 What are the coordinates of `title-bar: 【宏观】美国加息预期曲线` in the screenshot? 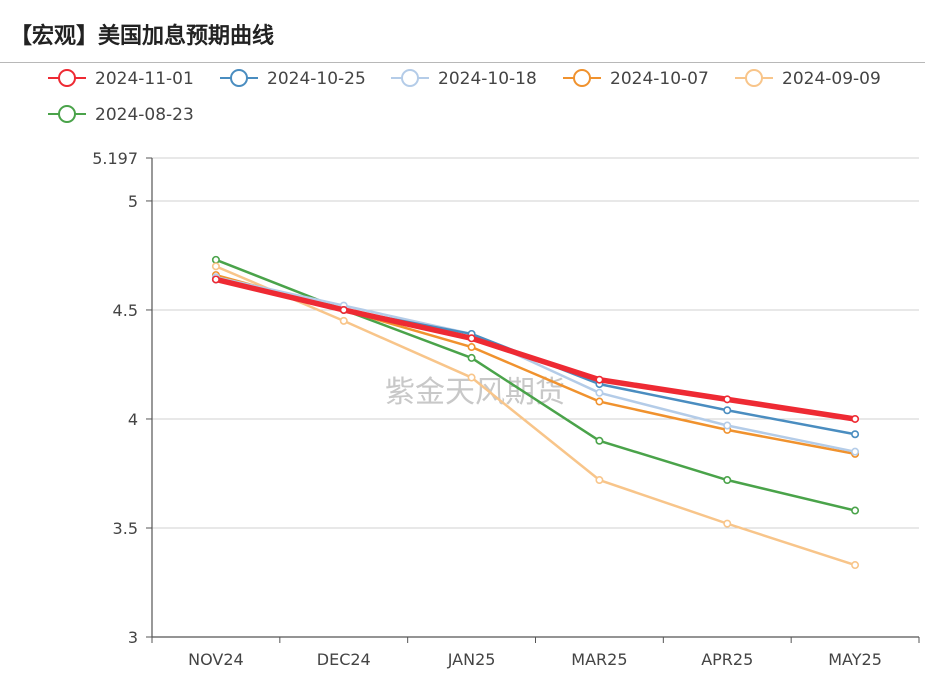 It's located at (462, 31).